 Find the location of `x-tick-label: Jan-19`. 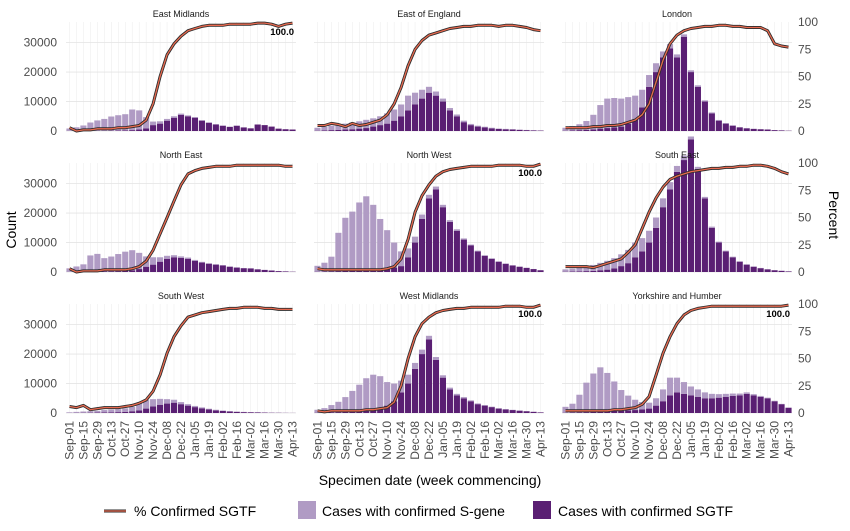

x-tick-label: Jan-19 is located at coordinates (705, 439).